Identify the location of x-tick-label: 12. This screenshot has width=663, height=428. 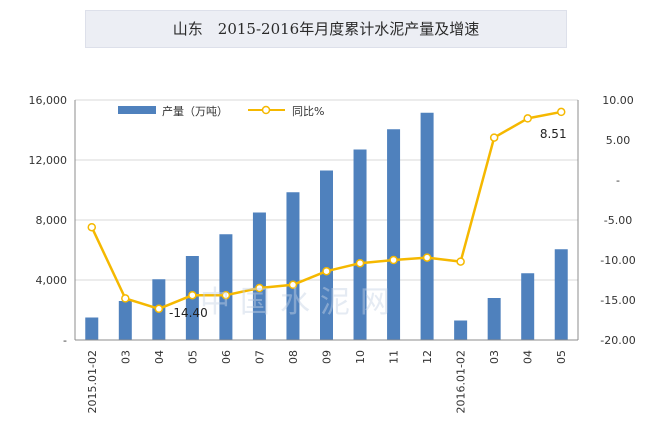
(427, 357).